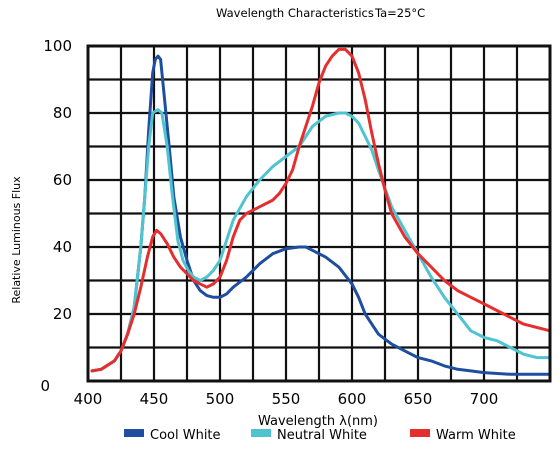 The image size is (558, 474). I want to click on x-tick-label: 700, so click(484, 399).